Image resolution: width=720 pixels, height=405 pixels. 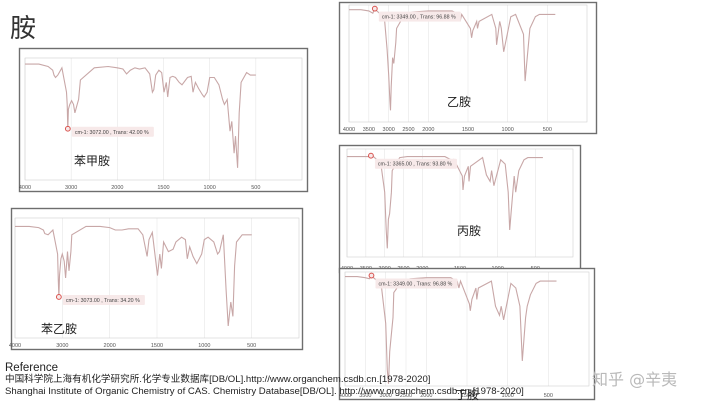 I want to click on watermark: 知乎 @辛夷, so click(x=635, y=379).